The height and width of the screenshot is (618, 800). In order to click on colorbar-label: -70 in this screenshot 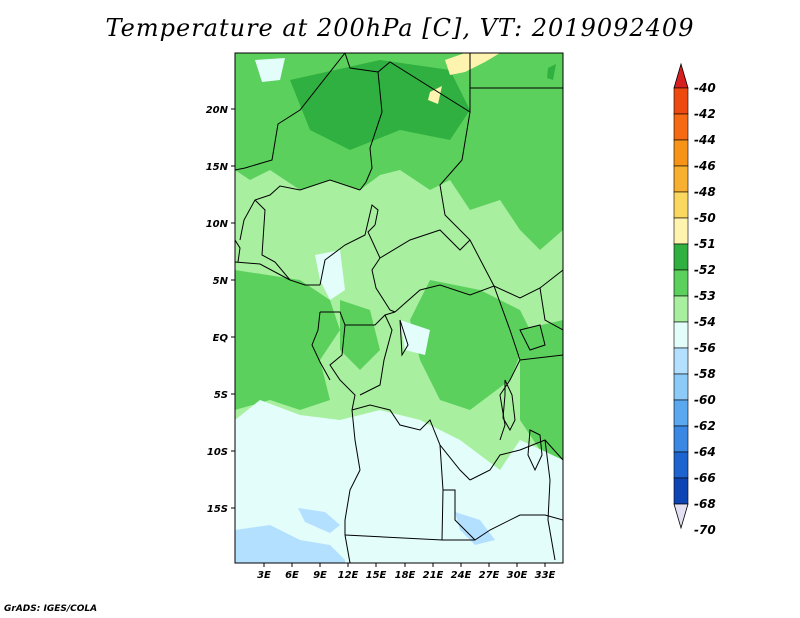, I will do `click(705, 530)`.